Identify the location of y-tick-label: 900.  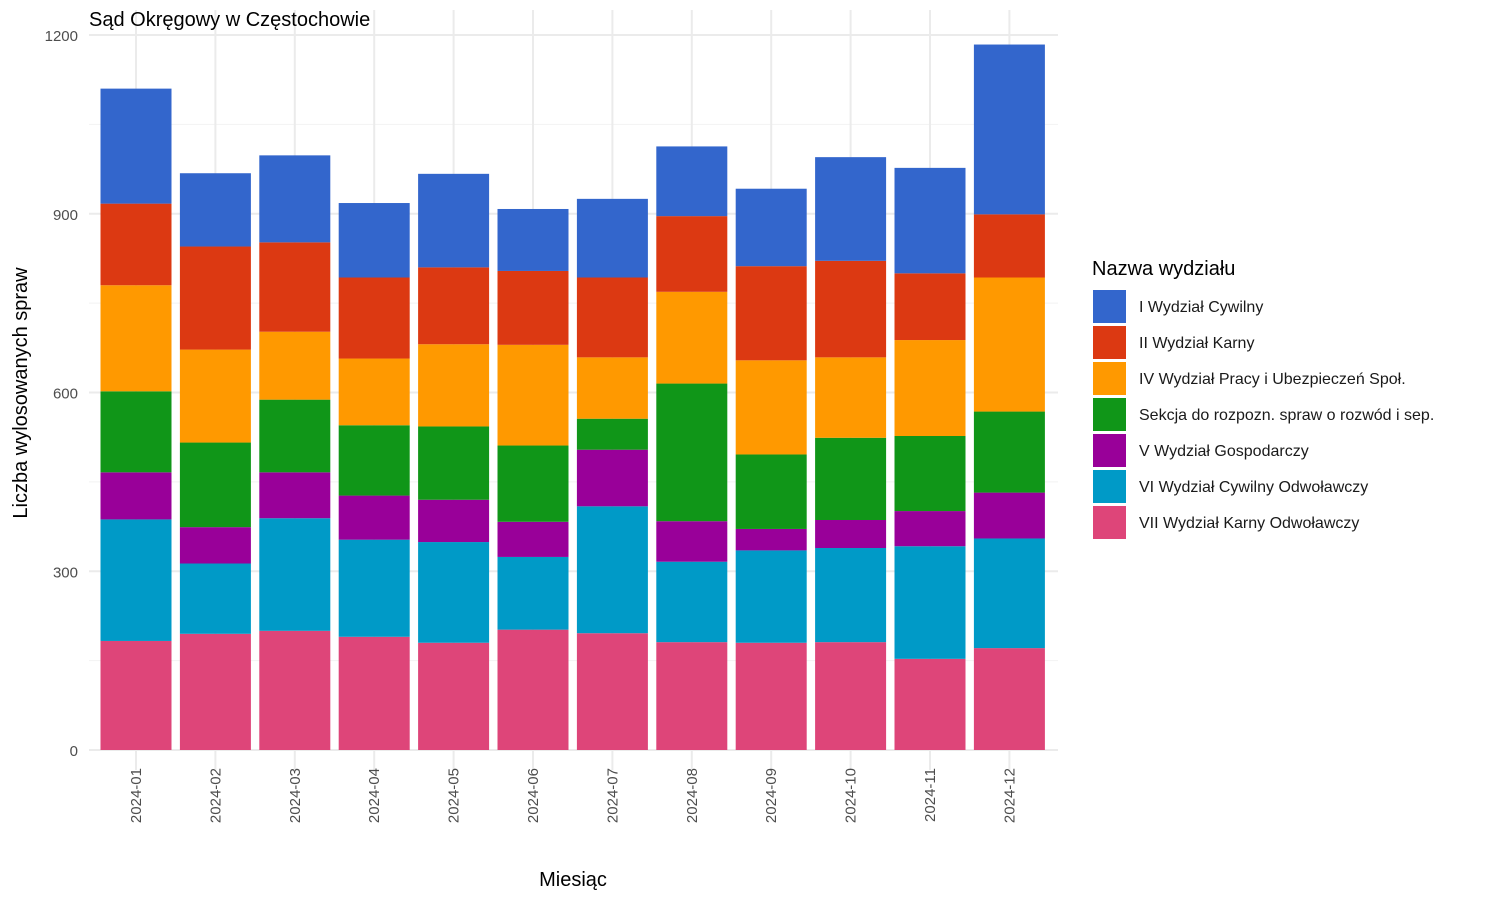
(65, 215).